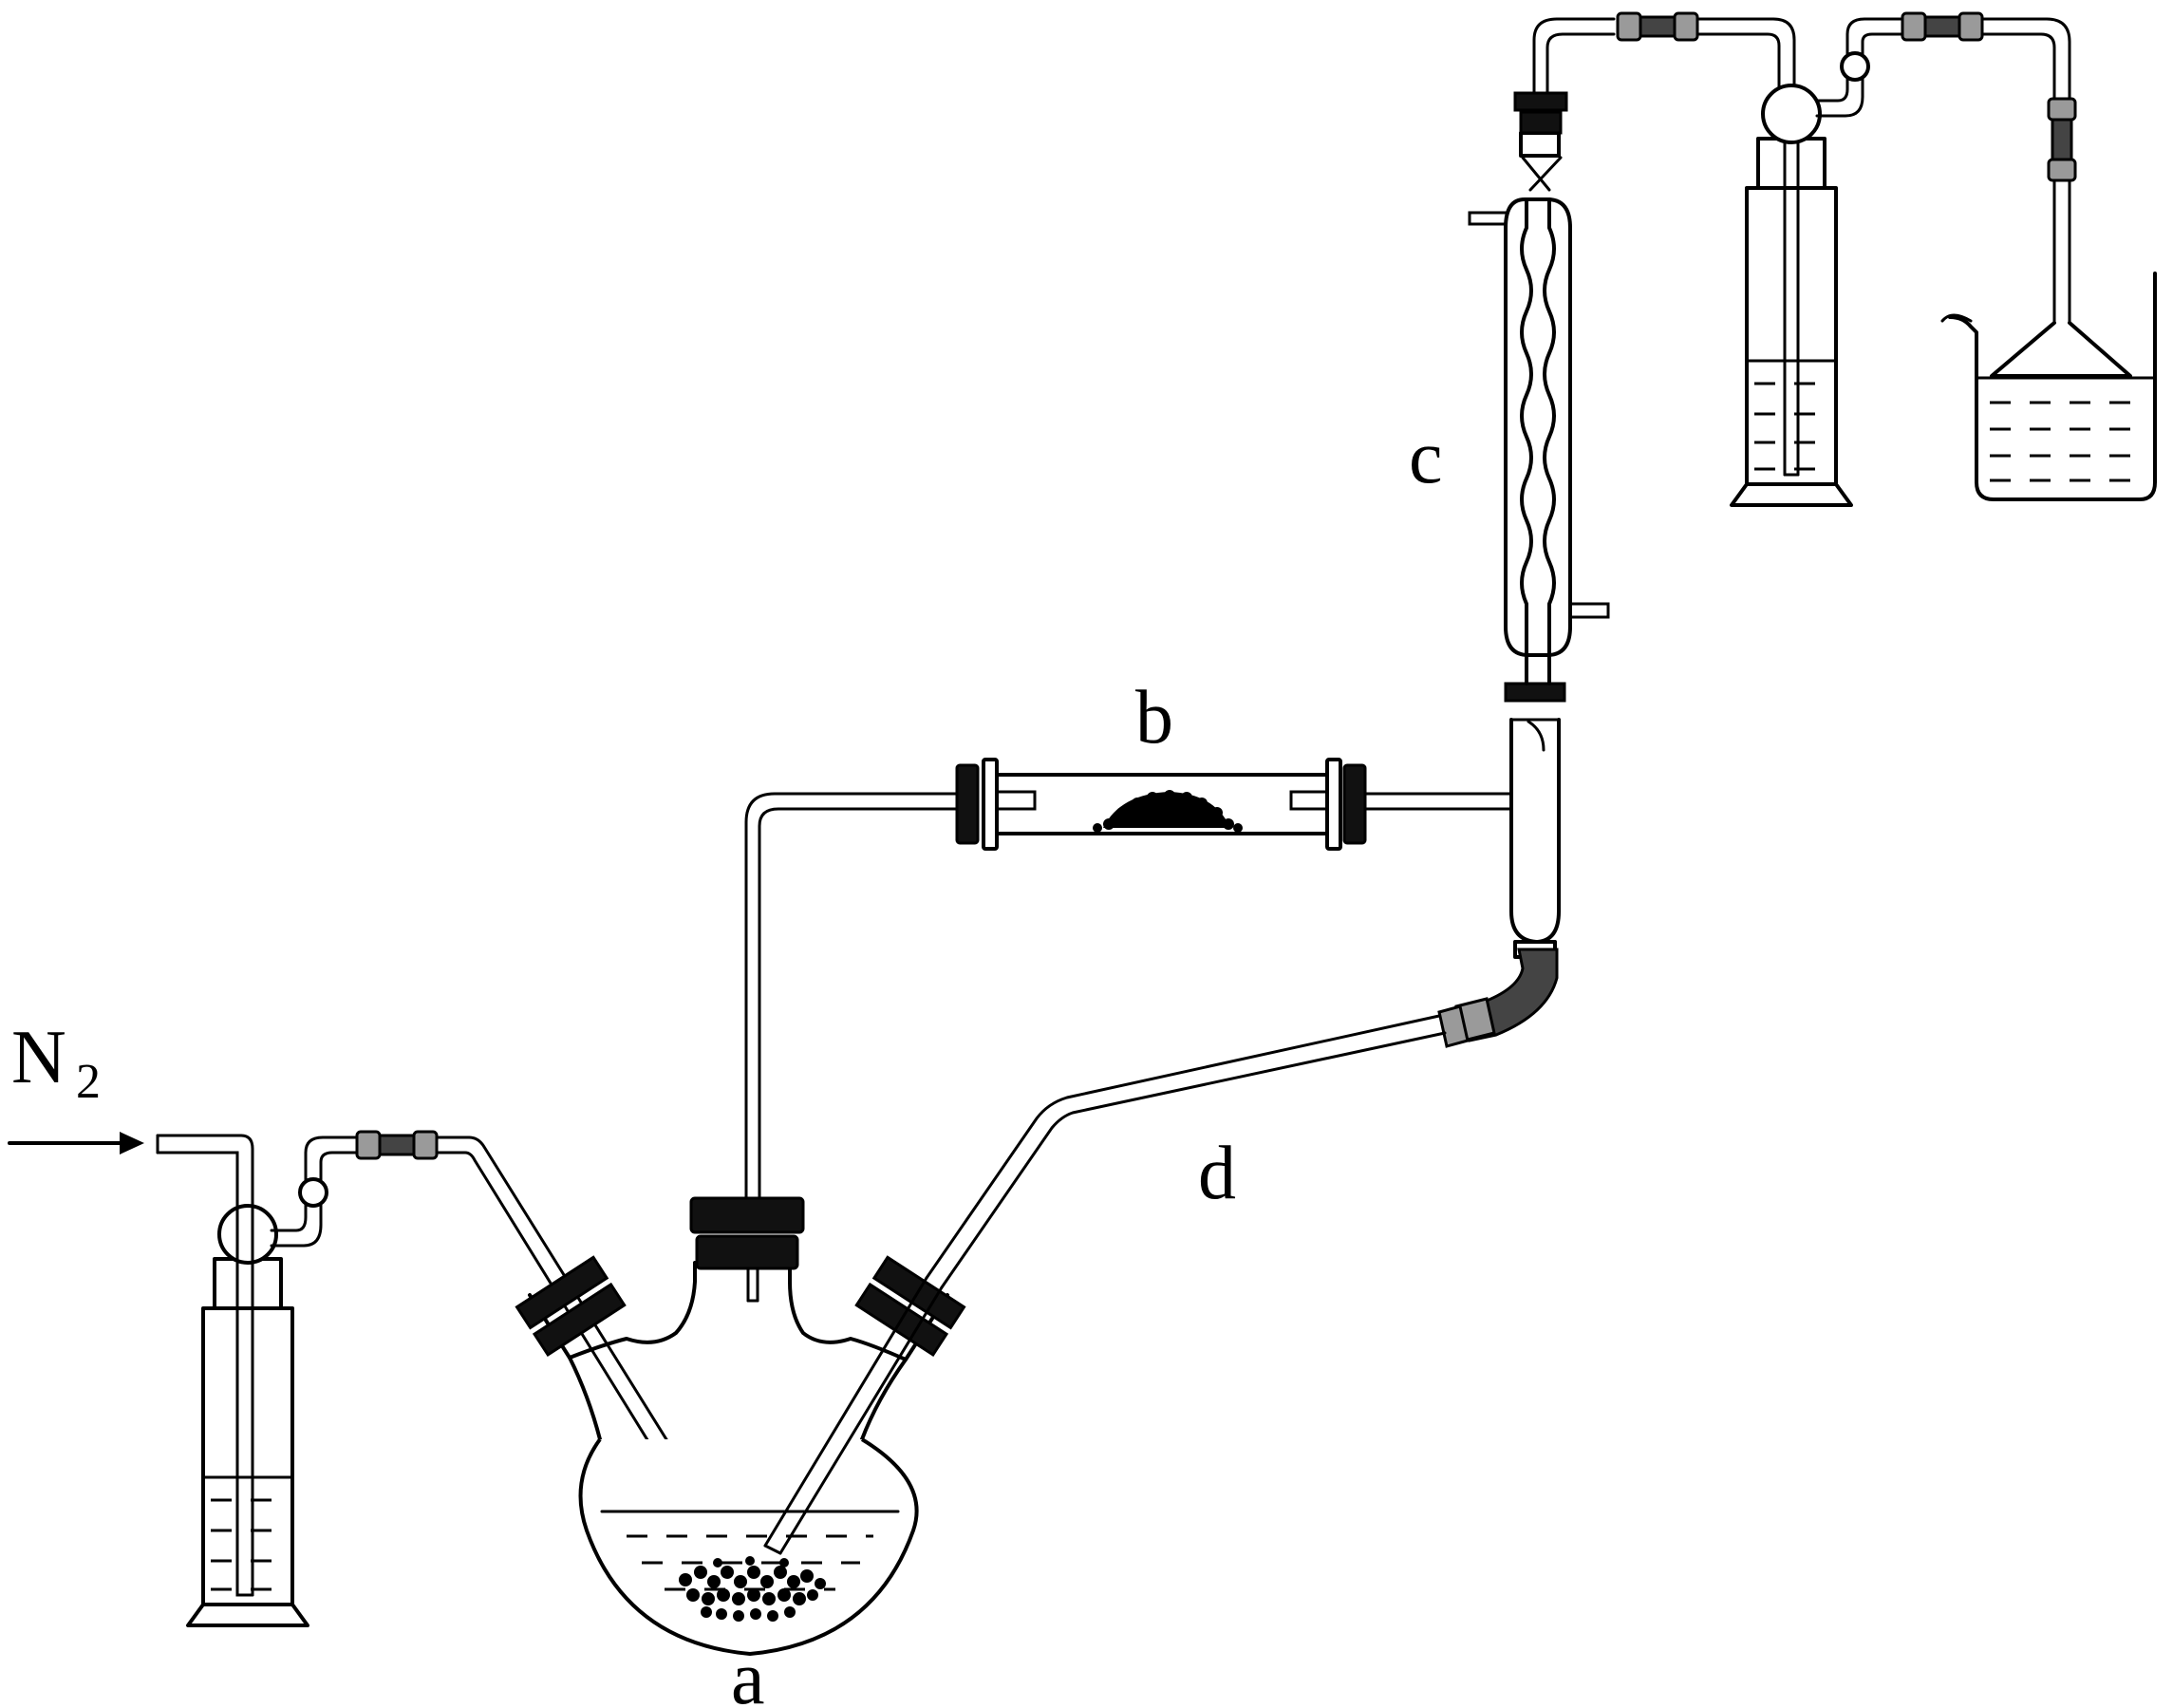 This screenshot has width=2173, height=1708. What do you see at coordinates (259, 1380) in the screenshot?
I see `left-wash-bottle` at bounding box center [259, 1380].